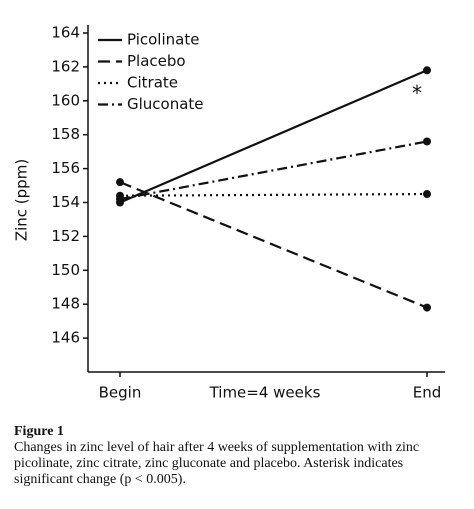 This screenshot has height=509, width=474. Describe the element at coordinates (39, 431) in the screenshot. I see `caption-label: Figure 1` at that location.